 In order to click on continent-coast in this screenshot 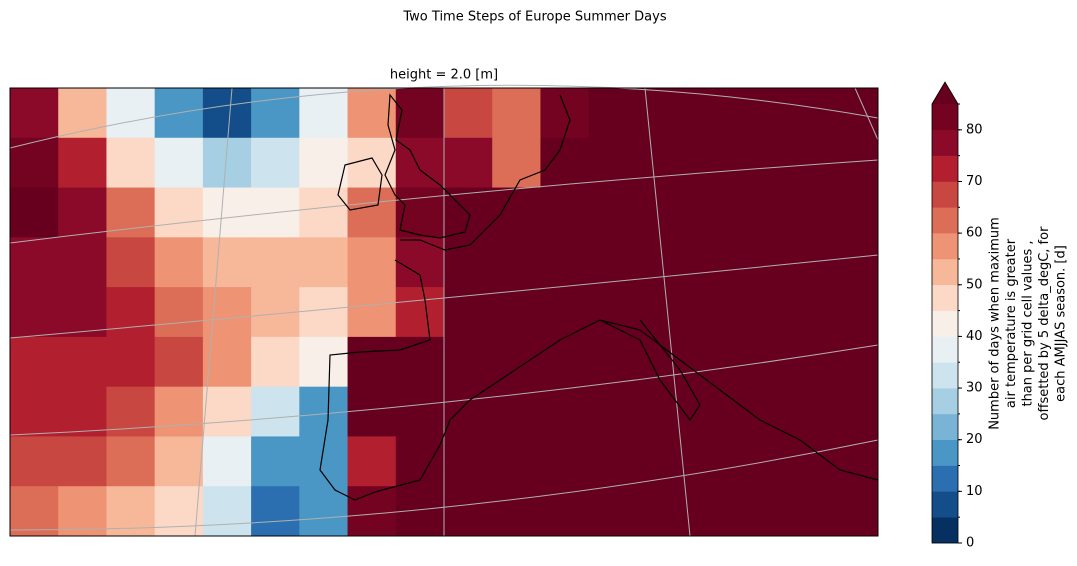, I will do `click(485, 172)`.